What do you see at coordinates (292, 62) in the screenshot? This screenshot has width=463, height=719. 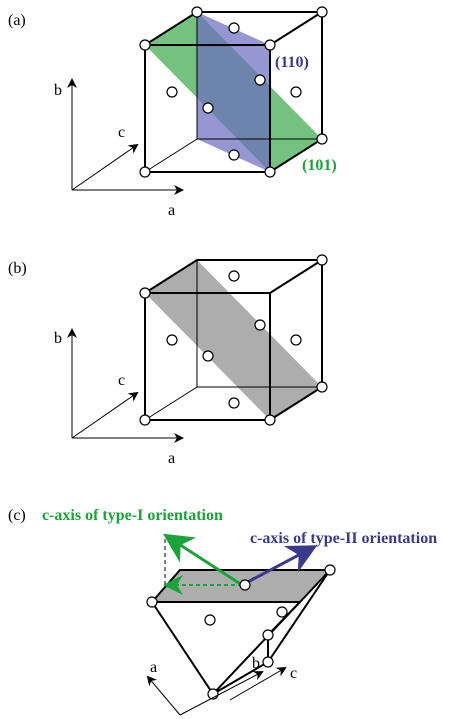 I see `plane-label: (110)` at bounding box center [292, 62].